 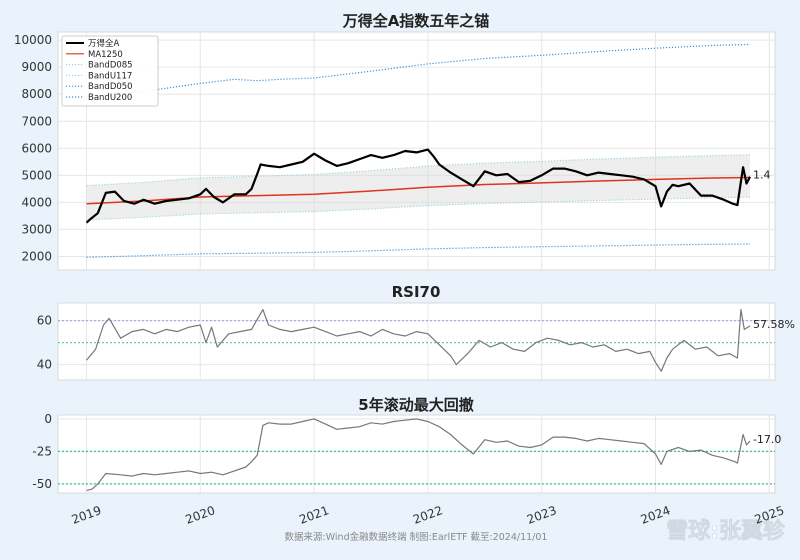 I want to click on chart-title-index: 万得全A指数五年之锚, so click(x=416, y=21).